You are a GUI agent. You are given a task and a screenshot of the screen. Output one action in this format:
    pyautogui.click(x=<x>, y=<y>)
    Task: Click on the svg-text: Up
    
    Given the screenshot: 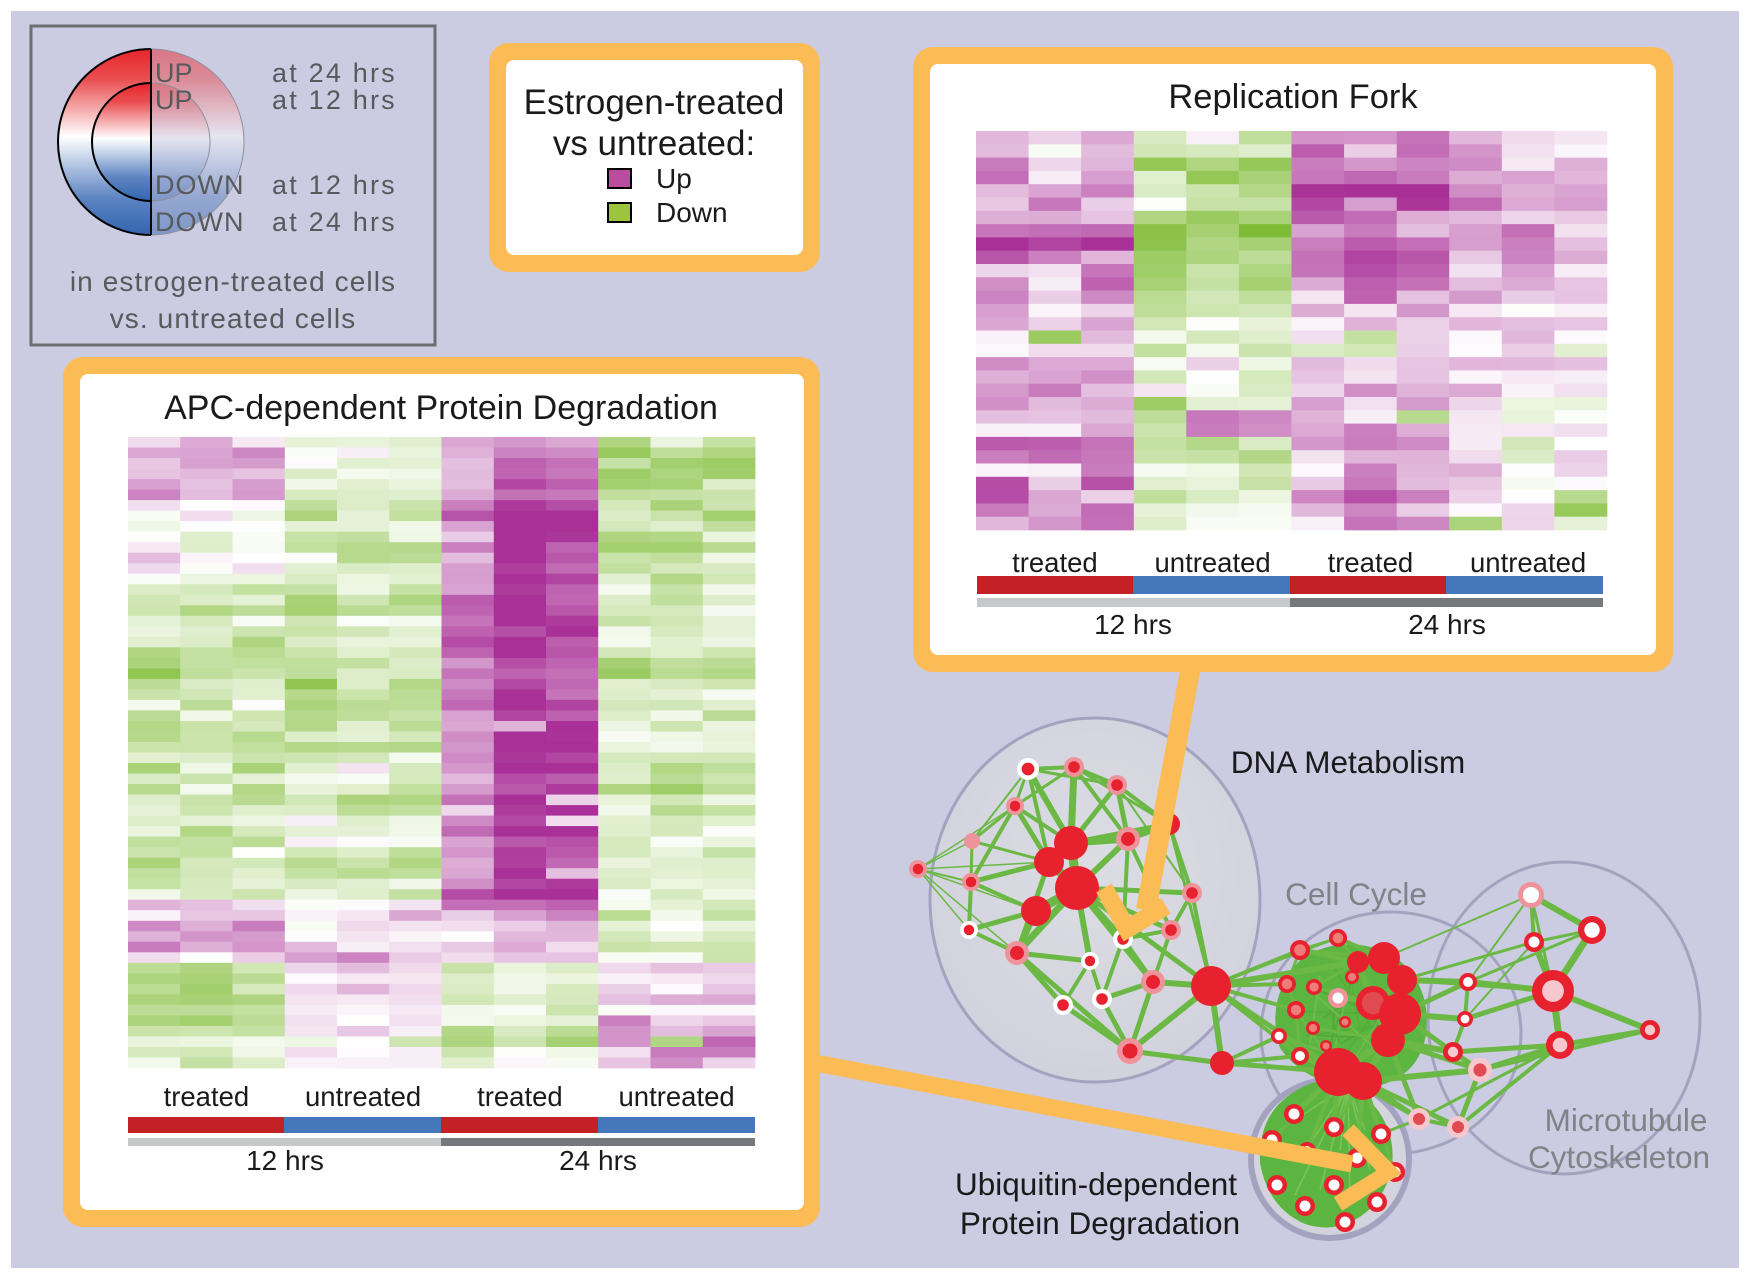 What is the action you would take?
    pyautogui.click(x=674, y=178)
    